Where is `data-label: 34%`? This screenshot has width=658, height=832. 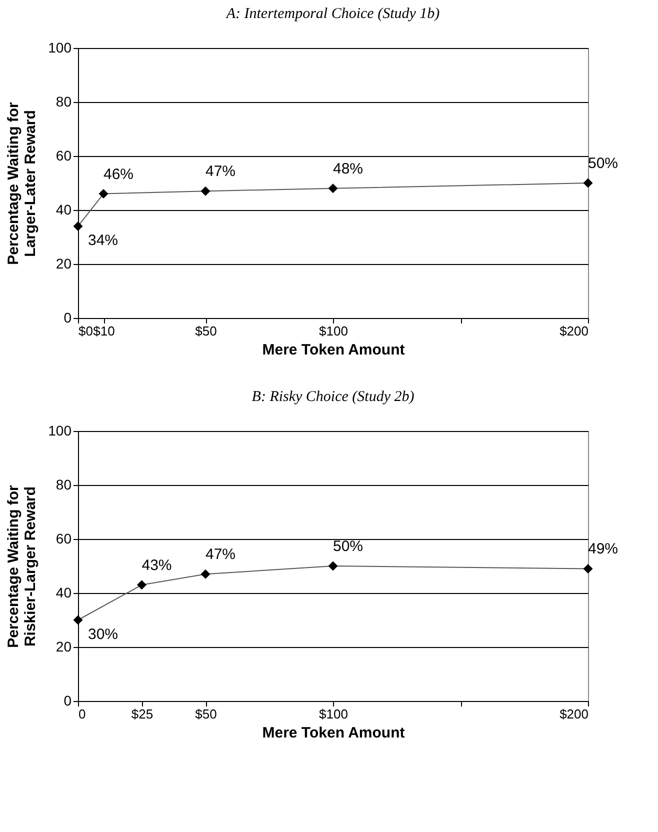
data-label: 34% is located at coordinates (103, 241).